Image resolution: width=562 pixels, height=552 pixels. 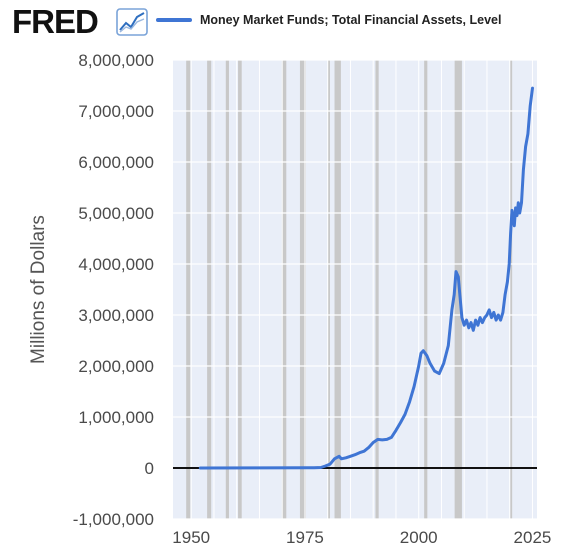 I want to click on y-axis-label: Millions of Dollars, so click(x=38, y=289).